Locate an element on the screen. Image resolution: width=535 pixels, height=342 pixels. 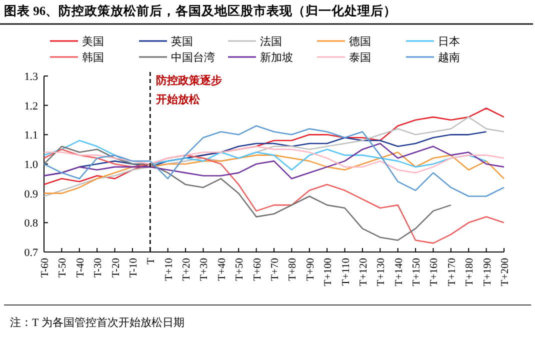
legend-label: 美国 is located at coordinates (93, 41).